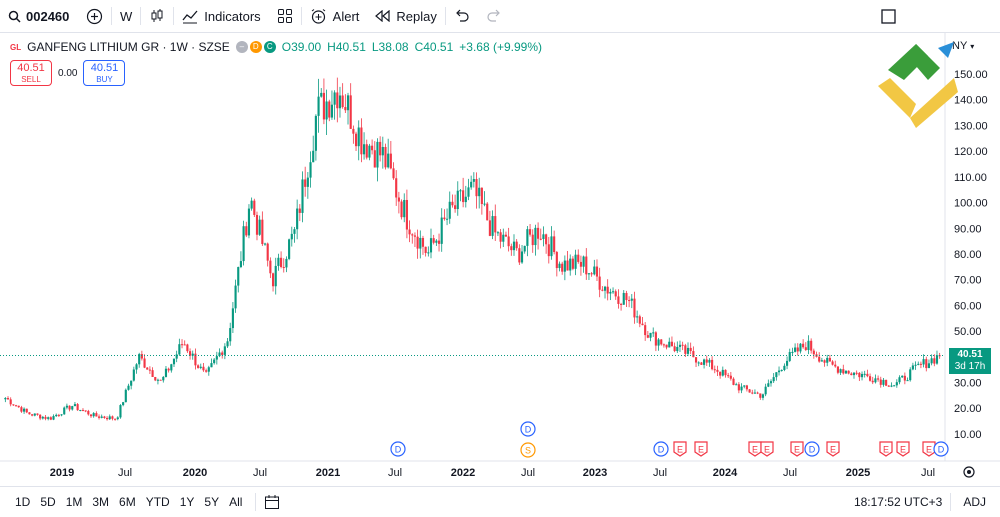  I want to click on bar-countdown: 3d 17h, so click(970, 366).